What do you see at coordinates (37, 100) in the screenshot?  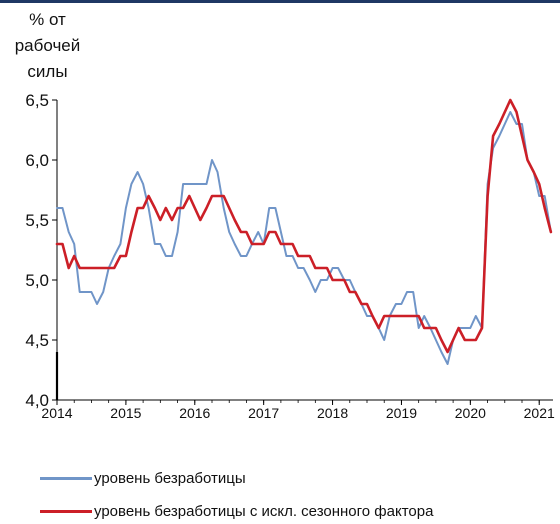 I see `y-tick-label: 6,5` at bounding box center [37, 100].